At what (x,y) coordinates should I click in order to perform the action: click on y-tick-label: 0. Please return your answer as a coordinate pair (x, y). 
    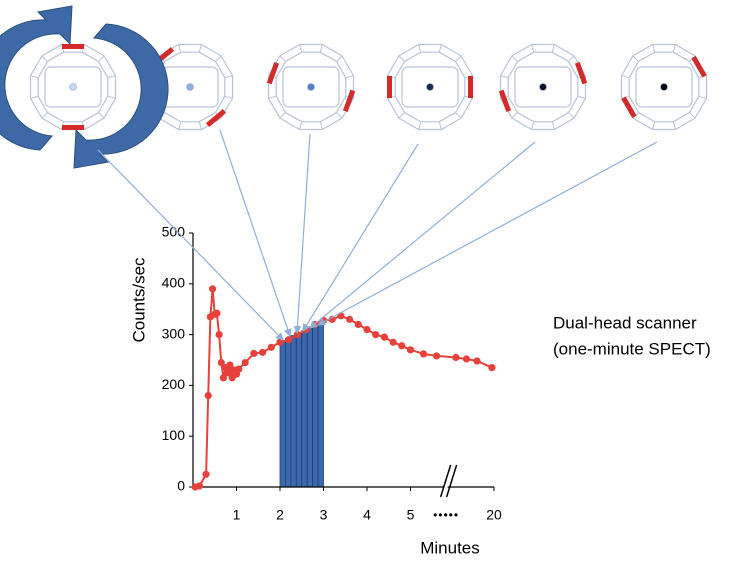
    Looking at the image, I should click on (181, 486).